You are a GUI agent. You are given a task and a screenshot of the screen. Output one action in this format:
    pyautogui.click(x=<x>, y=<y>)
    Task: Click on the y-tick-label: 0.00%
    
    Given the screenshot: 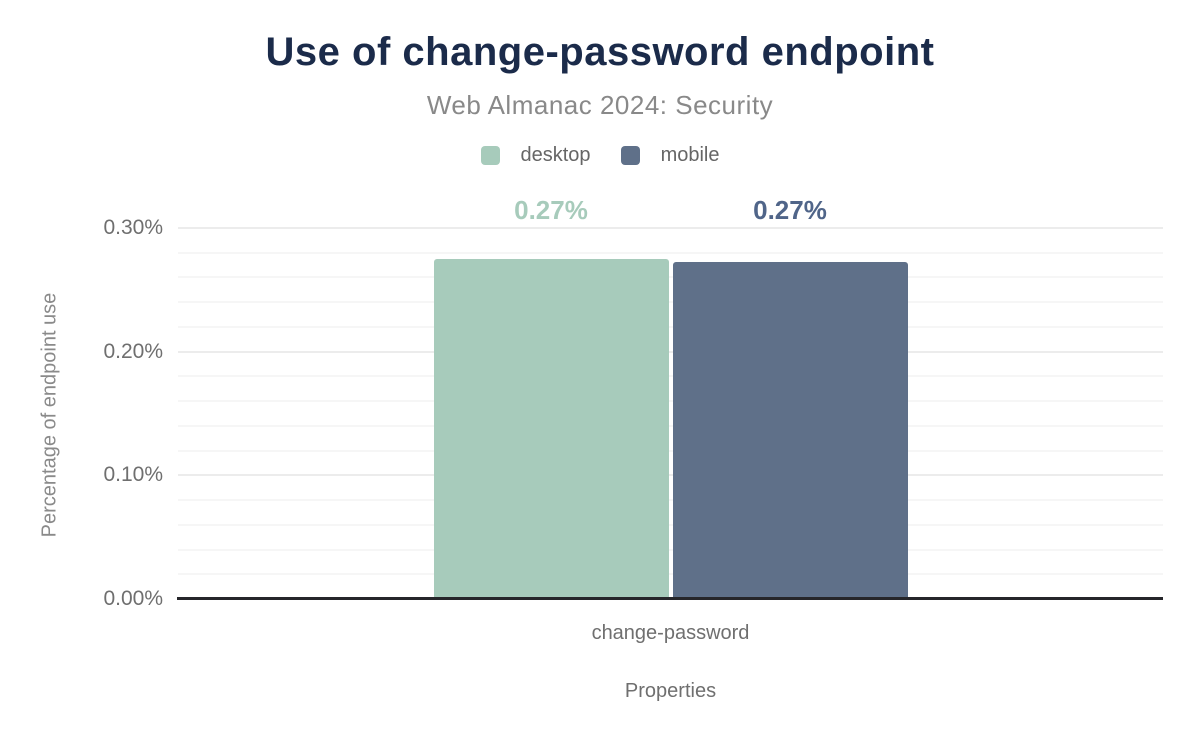 What is the action you would take?
    pyautogui.click(x=133, y=598)
    